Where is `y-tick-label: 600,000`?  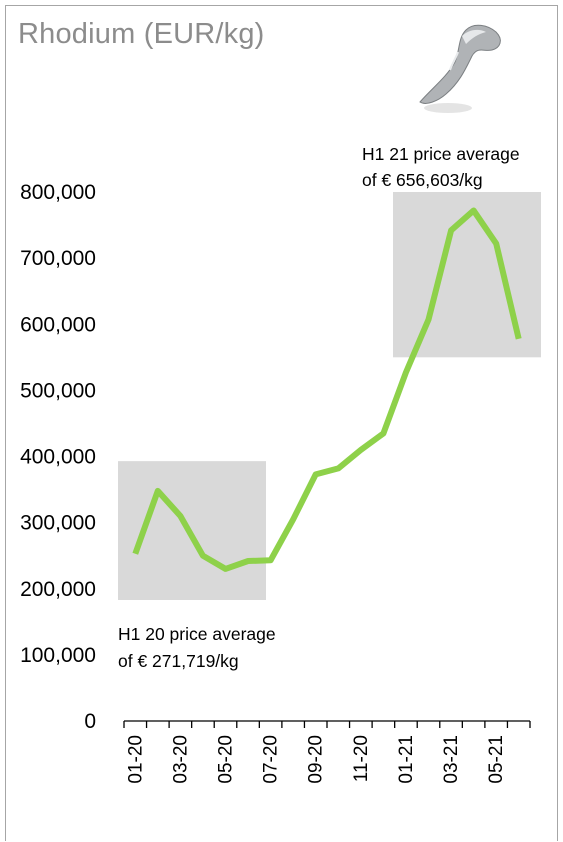 y-tick-label: 600,000 is located at coordinates (58, 324).